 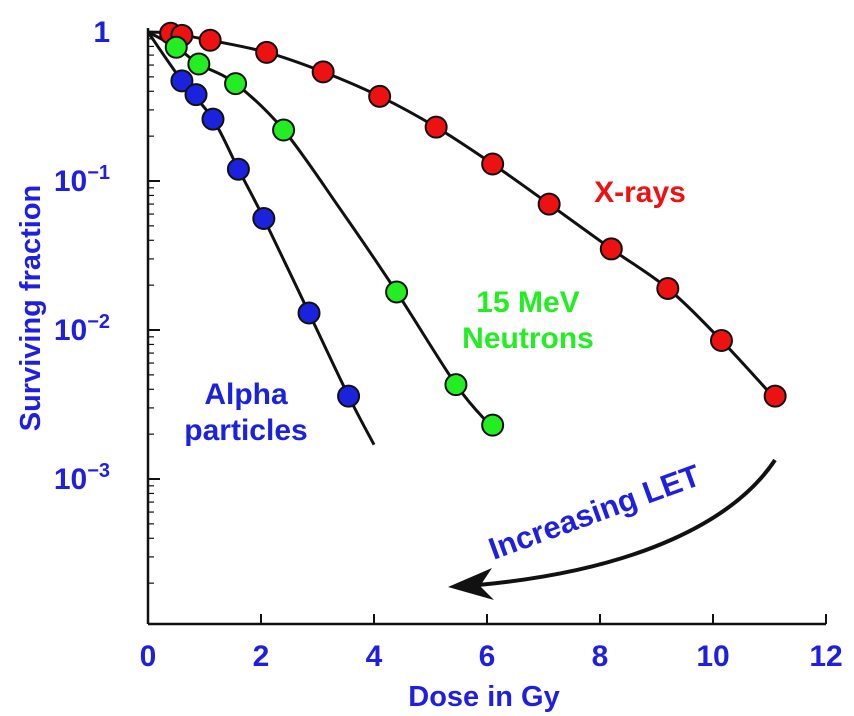 What do you see at coordinates (148, 656) in the screenshot?
I see `x-tick-label: 0` at bounding box center [148, 656].